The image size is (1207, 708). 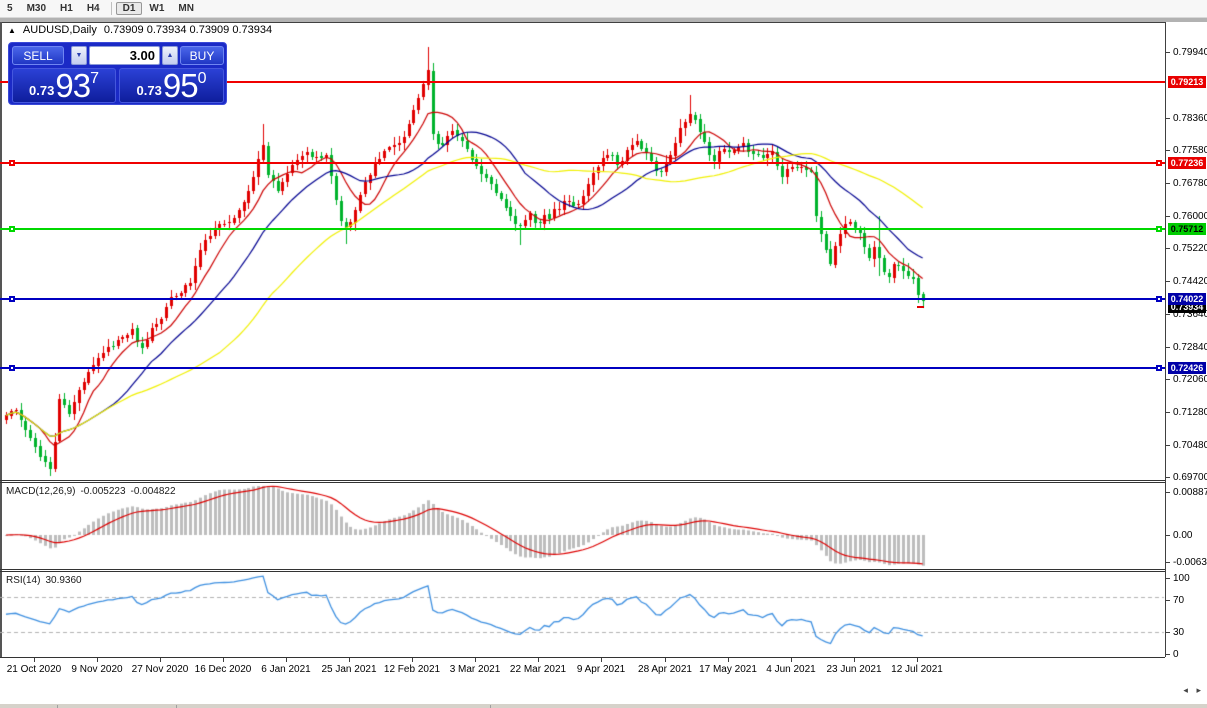 I want to click on macd-name: MACD(12,26,9), so click(x=41, y=491).